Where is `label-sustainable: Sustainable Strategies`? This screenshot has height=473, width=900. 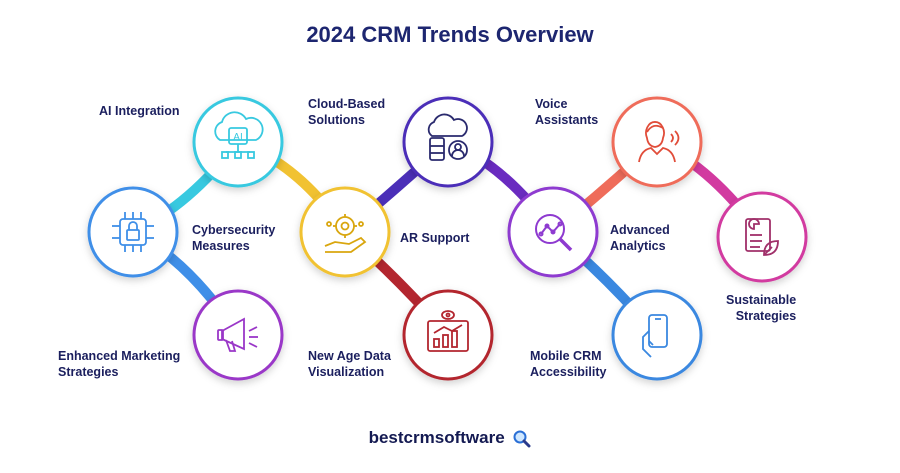 label-sustainable: Sustainable Strategies is located at coordinates (761, 308).